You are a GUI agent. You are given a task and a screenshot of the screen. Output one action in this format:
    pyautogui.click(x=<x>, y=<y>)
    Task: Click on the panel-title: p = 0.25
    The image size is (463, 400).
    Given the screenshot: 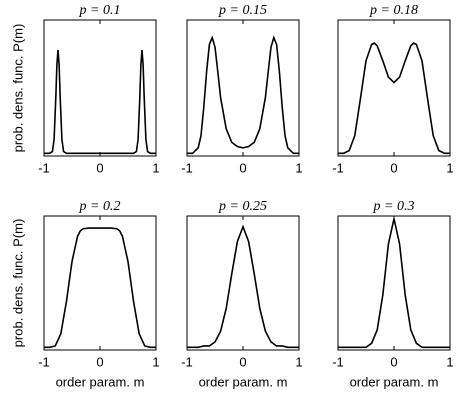 What is the action you would take?
    pyautogui.click(x=242, y=206)
    